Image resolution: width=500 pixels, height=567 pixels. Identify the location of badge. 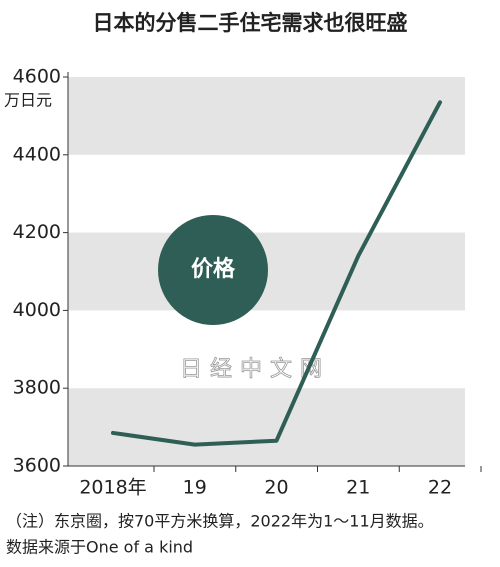
(213, 270).